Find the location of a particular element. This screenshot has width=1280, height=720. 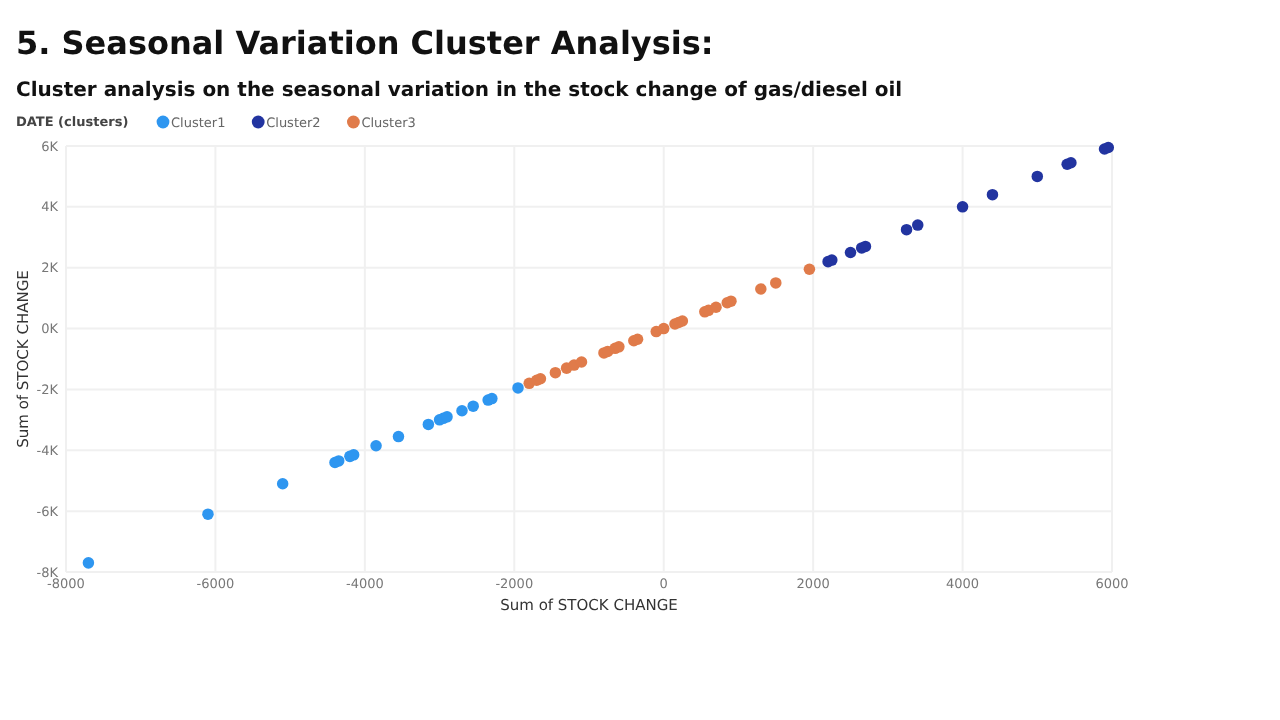

chart-title: 5. Seasonal Variation Cluster Analysis: is located at coordinates (365, 43).